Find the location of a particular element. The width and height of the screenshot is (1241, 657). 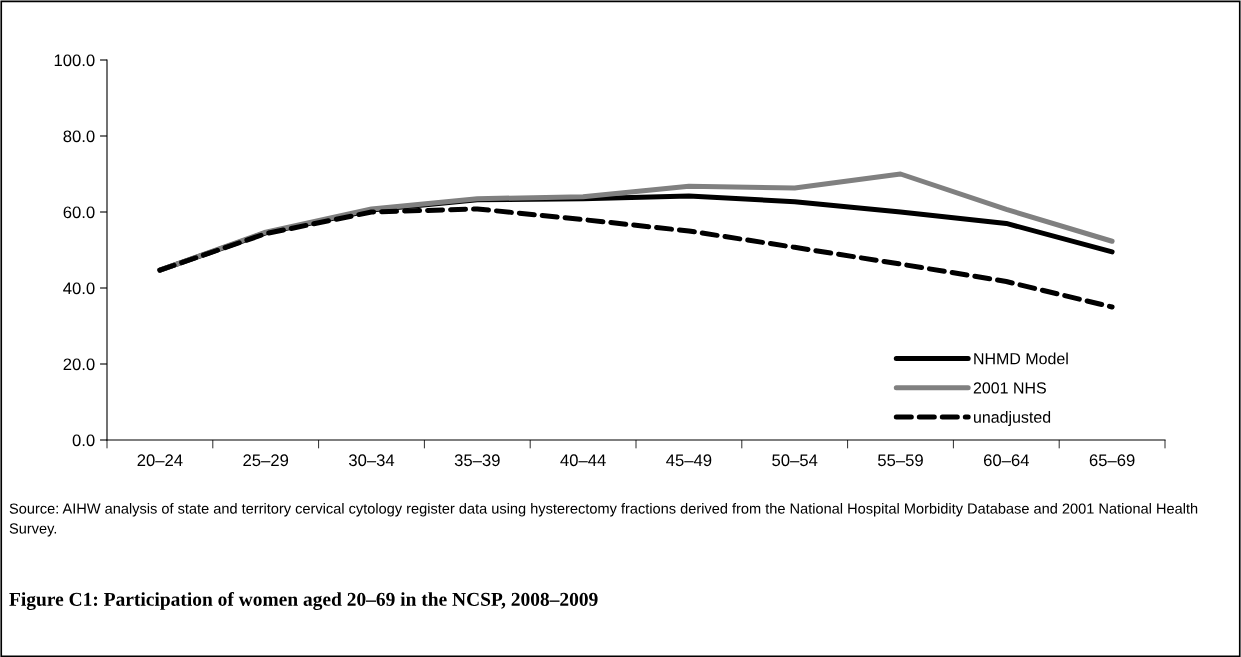

x-tick-label: 35–39 is located at coordinates (477, 460).